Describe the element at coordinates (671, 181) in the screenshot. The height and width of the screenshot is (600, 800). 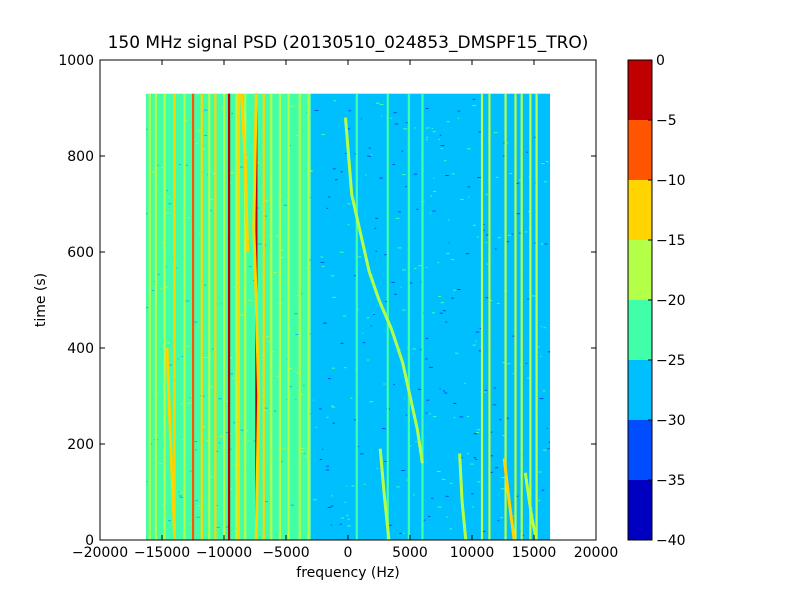
I see `colorbar-tick-label: −10` at that location.